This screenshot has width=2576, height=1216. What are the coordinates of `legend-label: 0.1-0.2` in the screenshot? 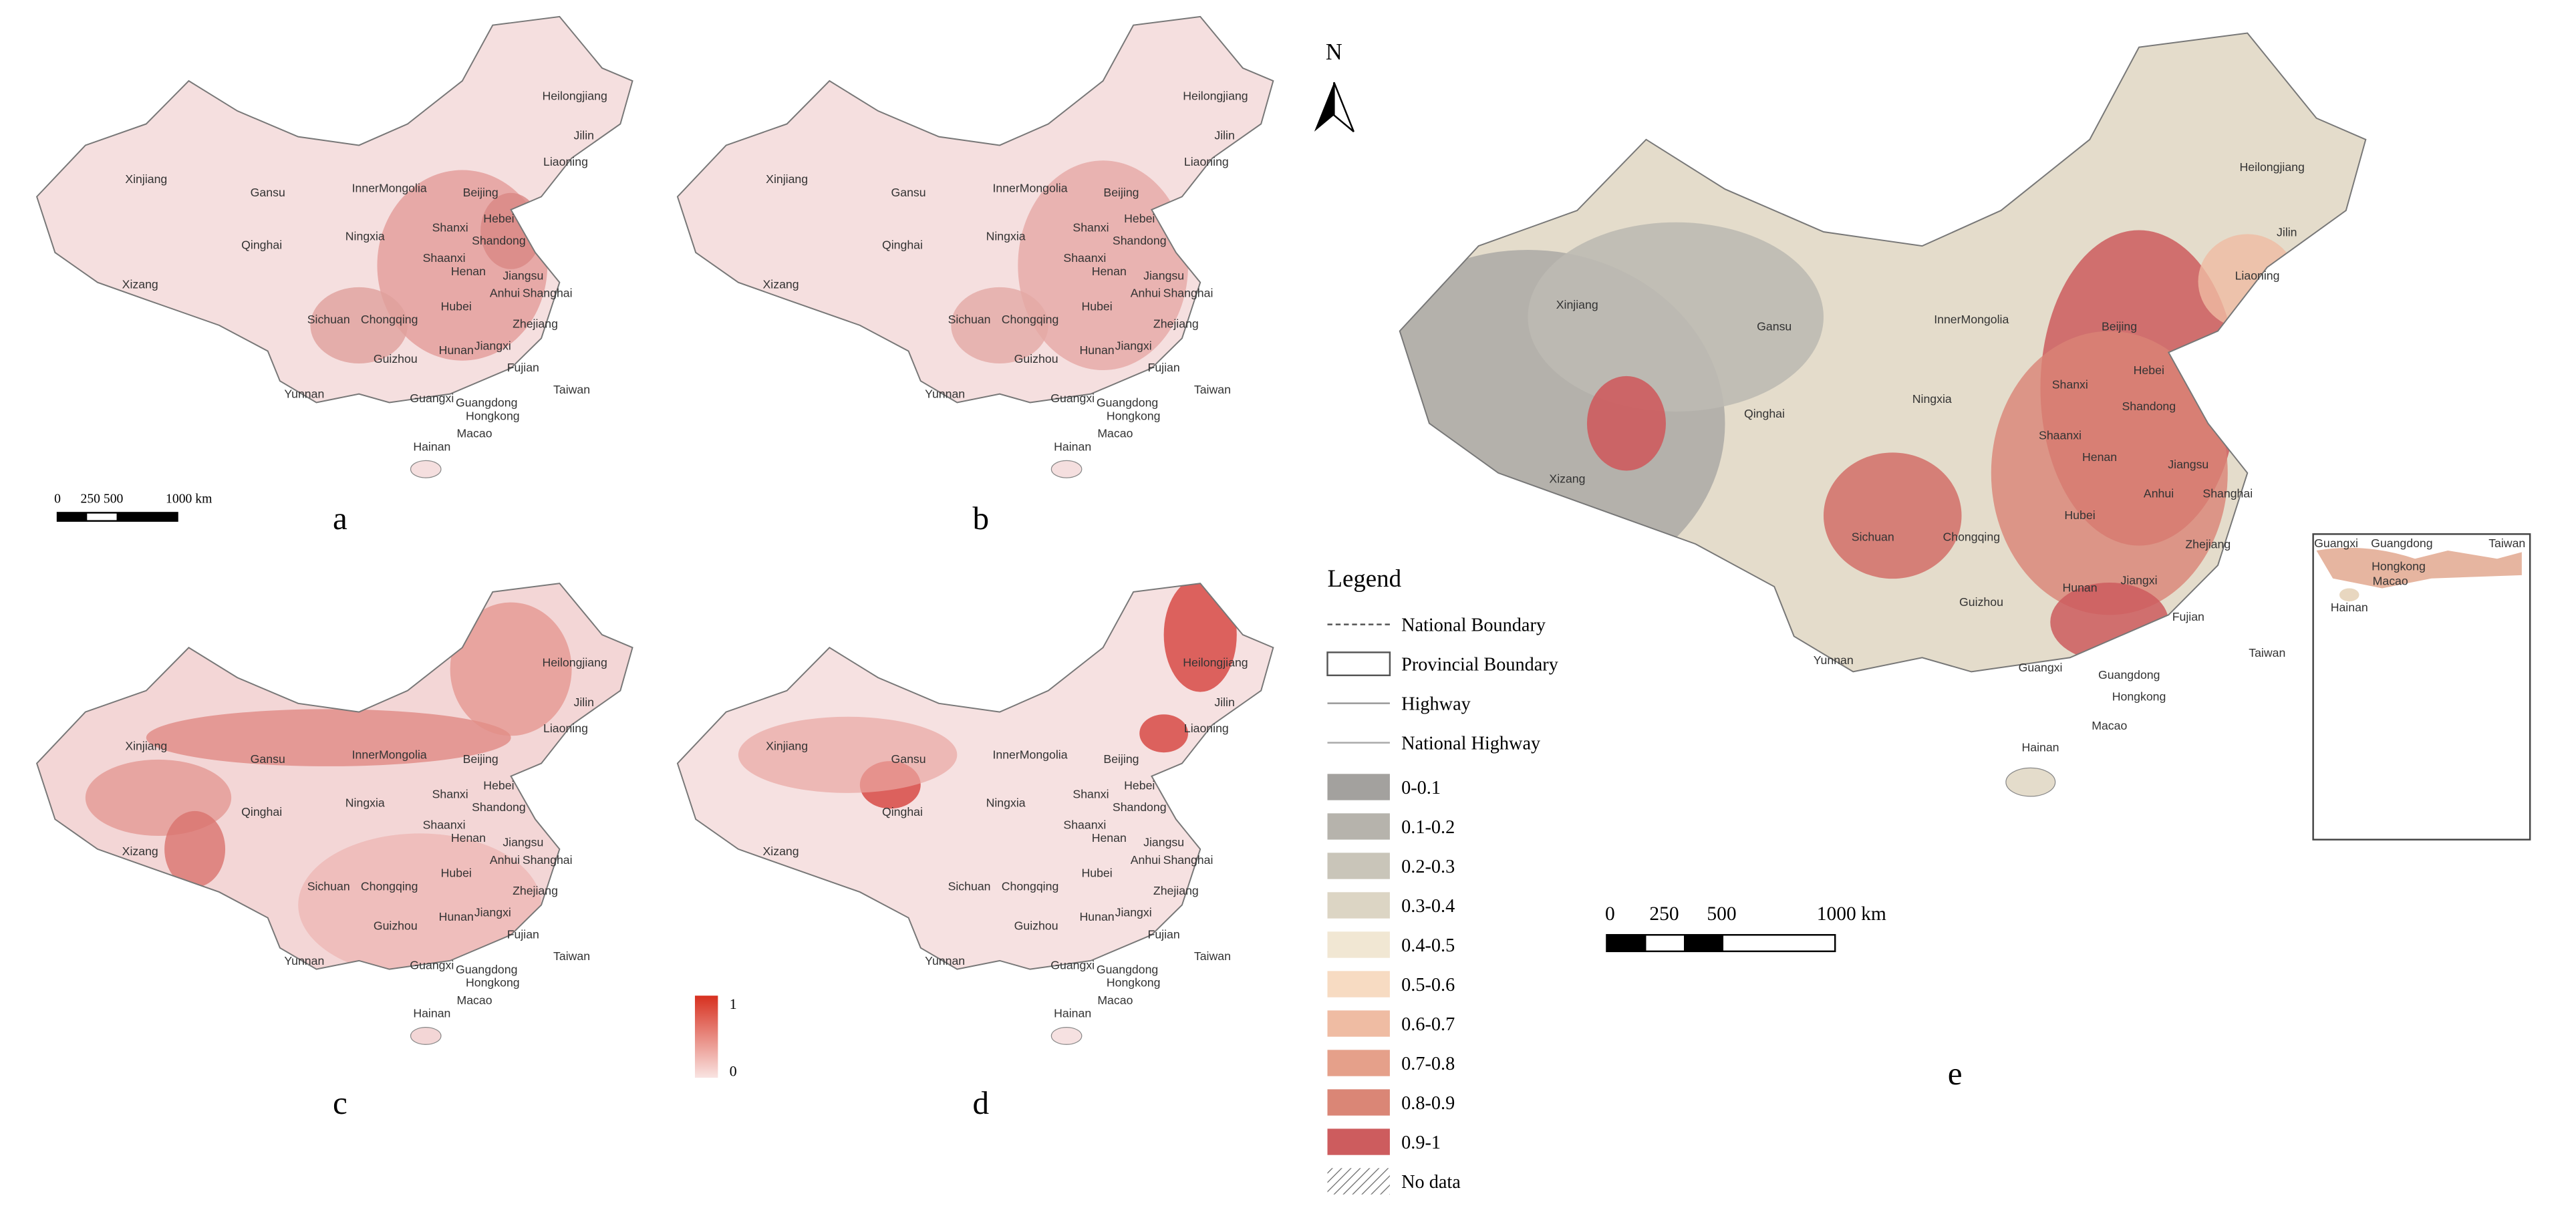 It's located at (1428, 827).